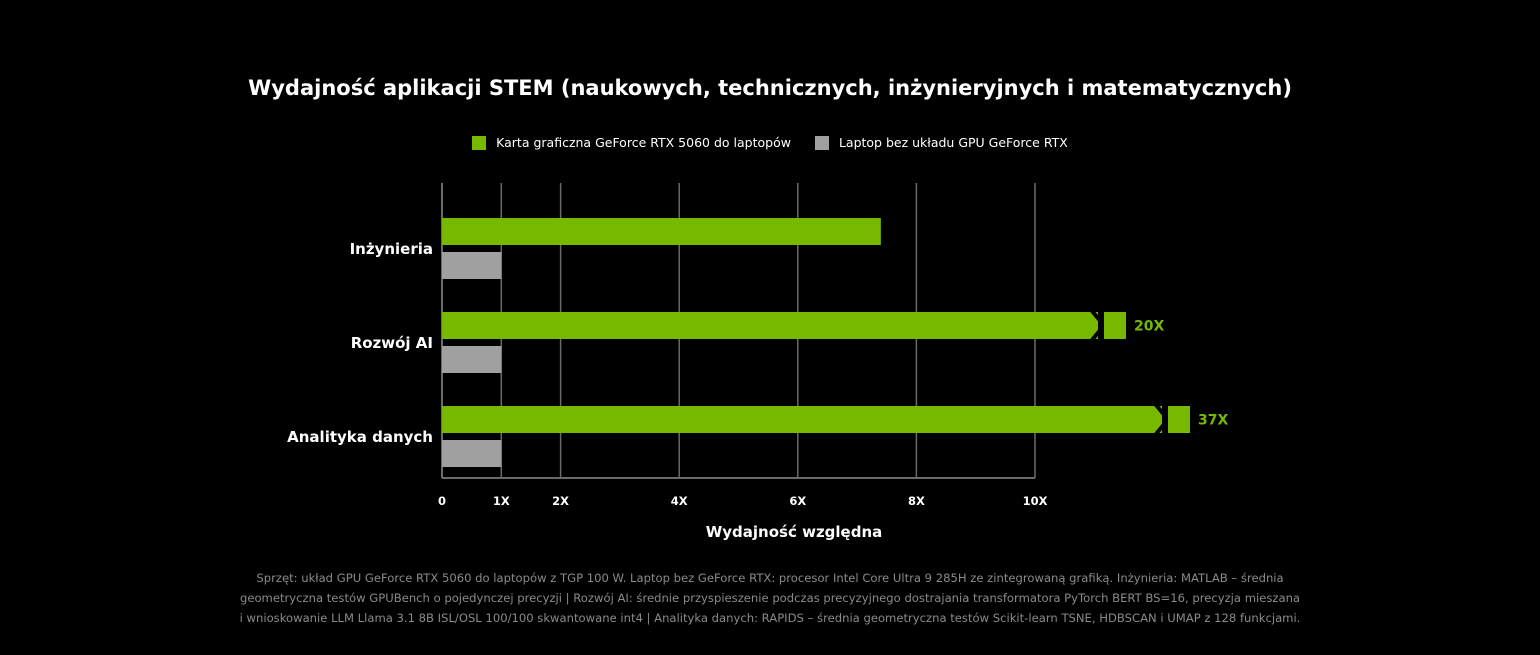 This screenshot has width=1540, height=655. I want to click on legend-swatch-no-rtx, so click(821, 142).